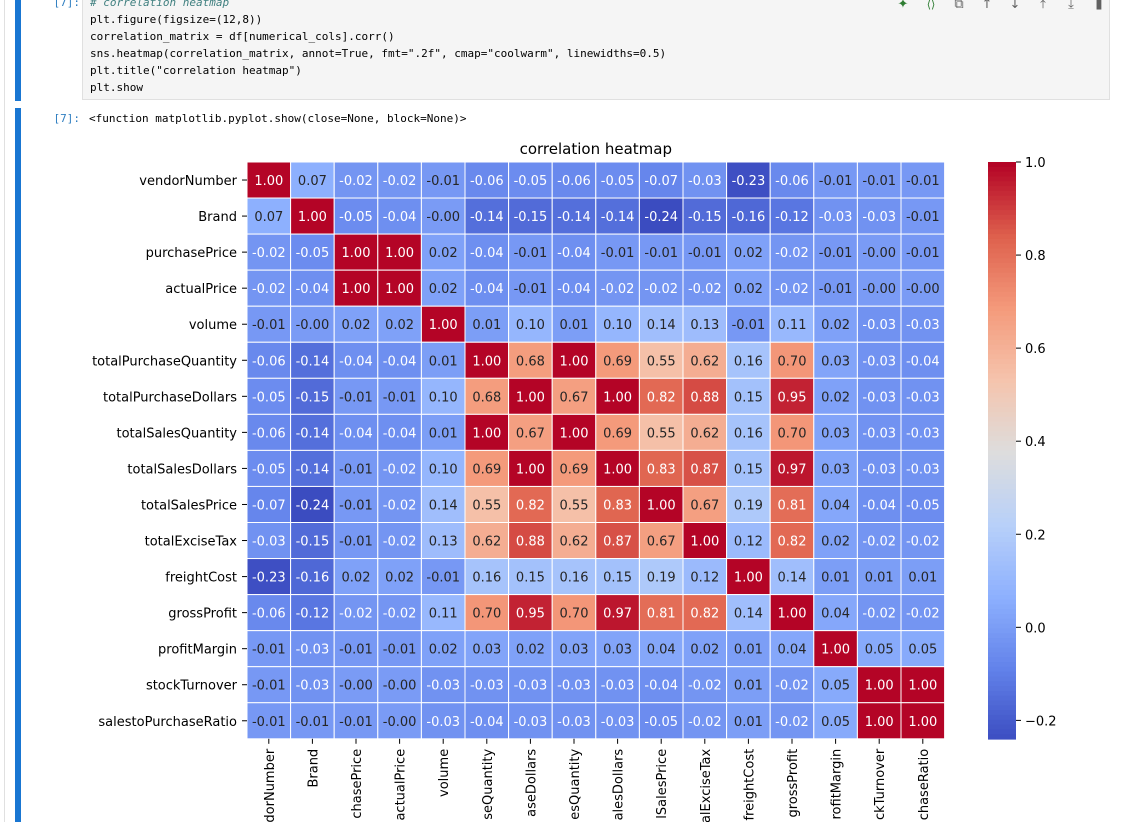 The image size is (1123, 822). I want to click on cell-annotation: 0.05, so click(879, 650).